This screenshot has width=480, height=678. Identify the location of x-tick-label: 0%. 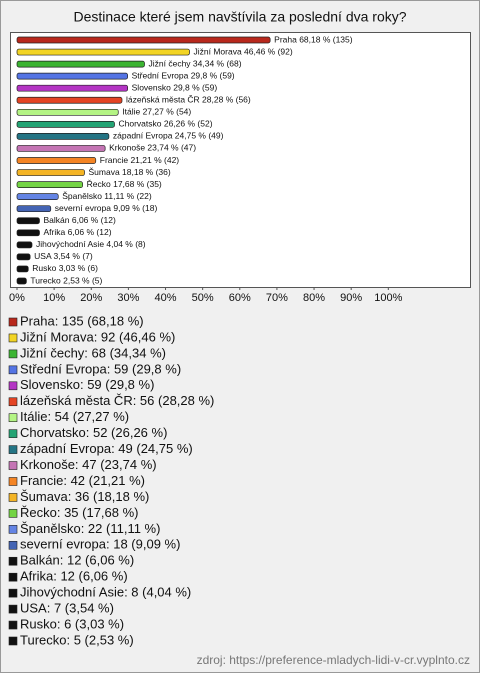
(17, 298).